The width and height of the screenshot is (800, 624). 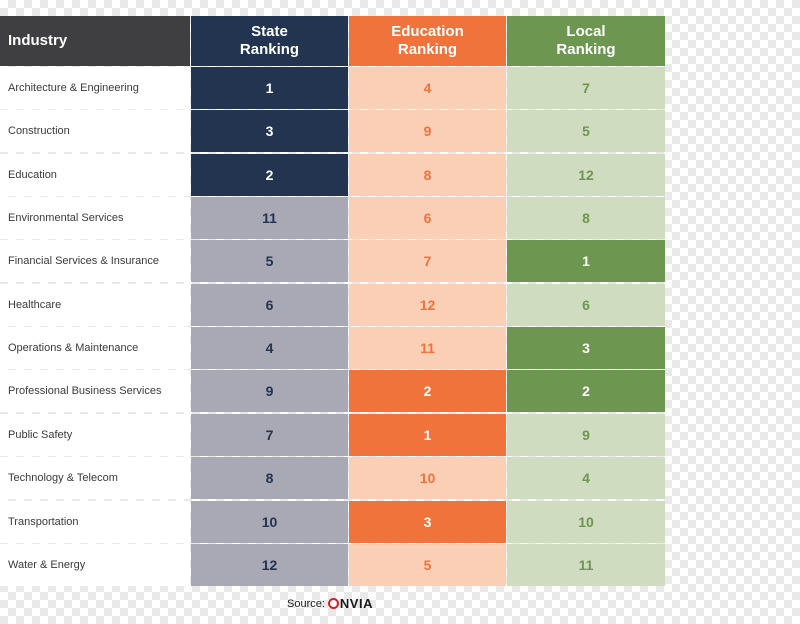 I want to click on local-ranking-cell: 4, so click(x=586, y=478).